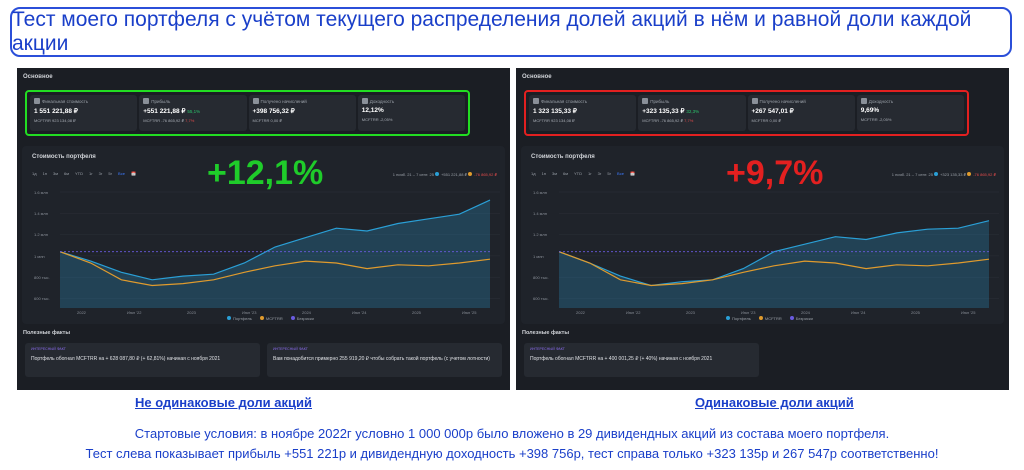  Describe the element at coordinates (881, 101) in the screenshot. I see `stat-label: Доходность` at that location.